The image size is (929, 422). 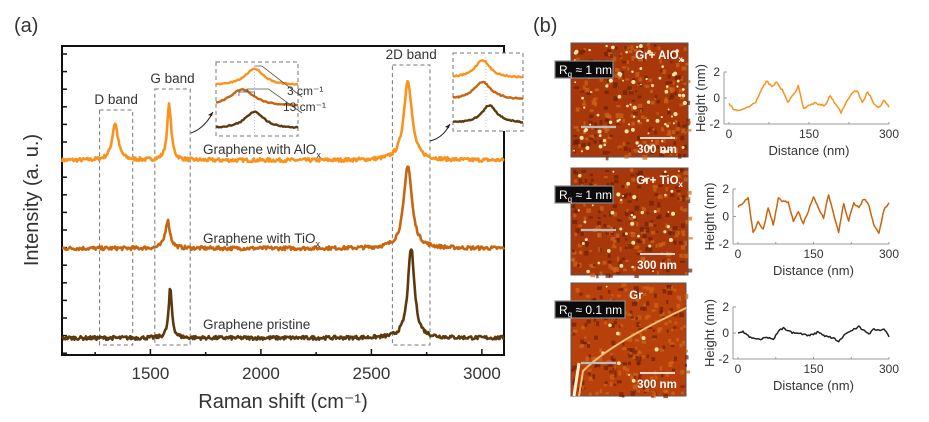 I want to click on raman-series-pristine, so click(x=283, y=295).